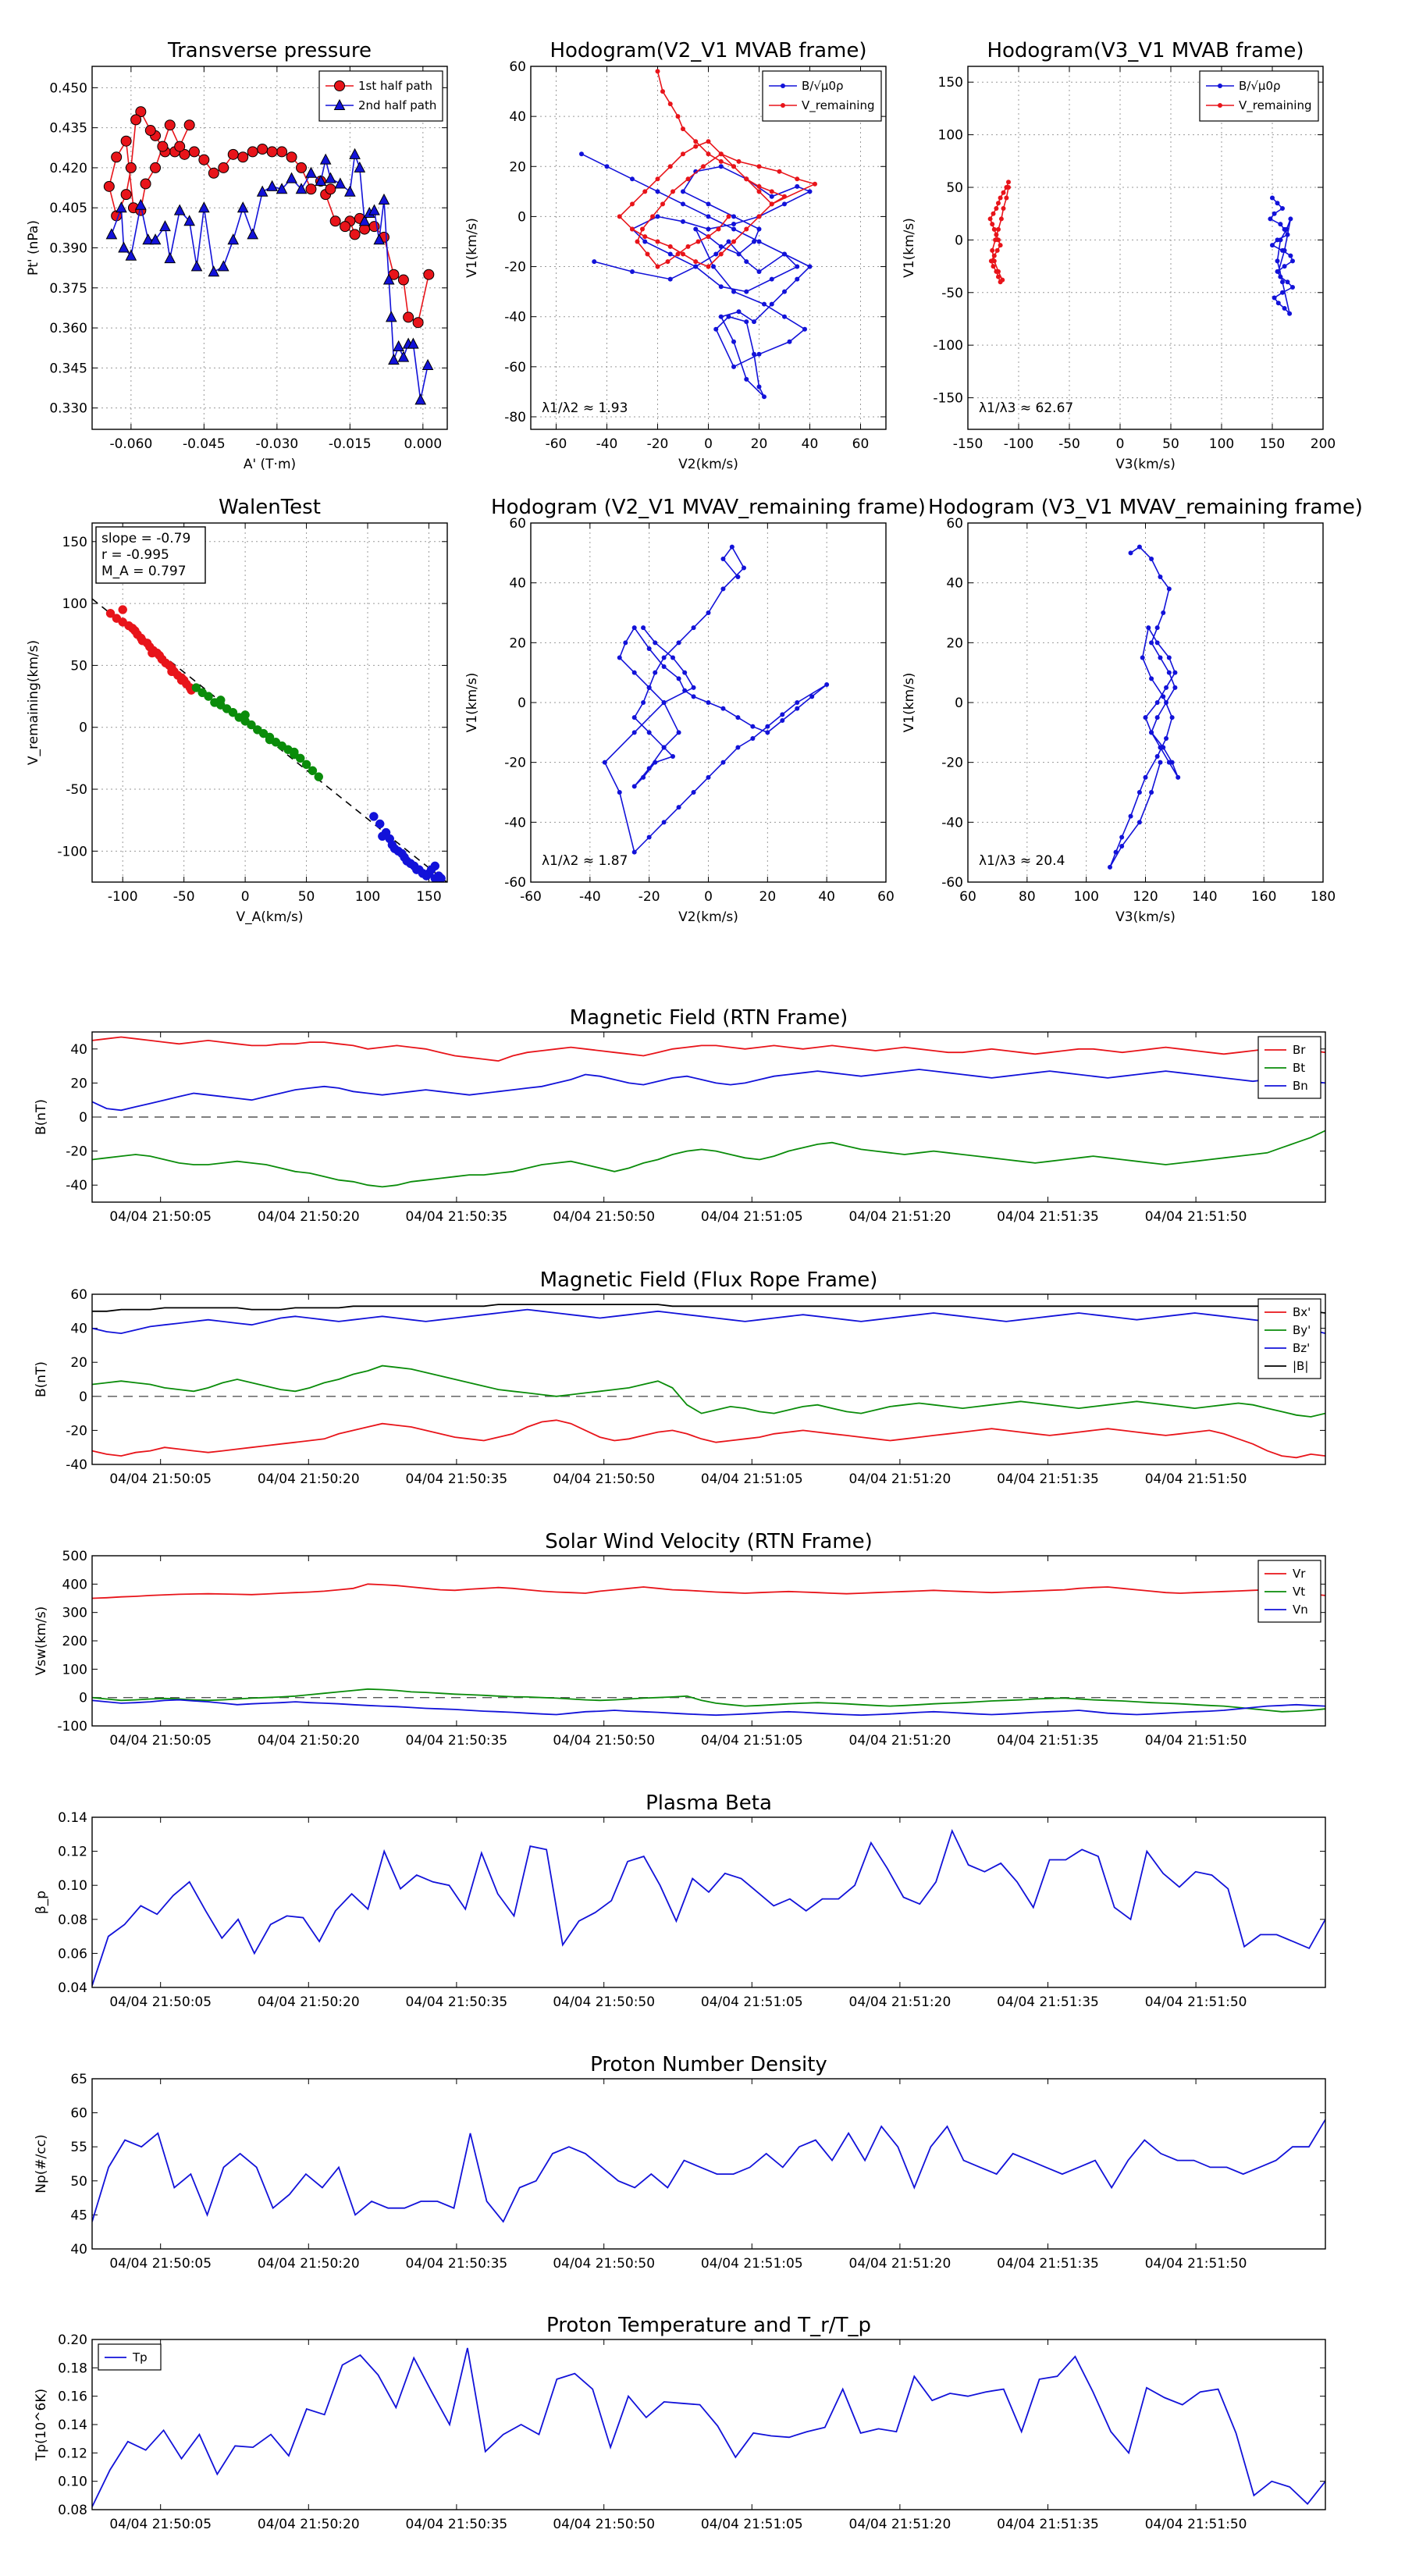 This screenshot has height=2576, width=1405. What do you see at coordinates (140, 2357) in the screenshot?
I see `legend-label: Tp` at bounding box center [140, 2357].